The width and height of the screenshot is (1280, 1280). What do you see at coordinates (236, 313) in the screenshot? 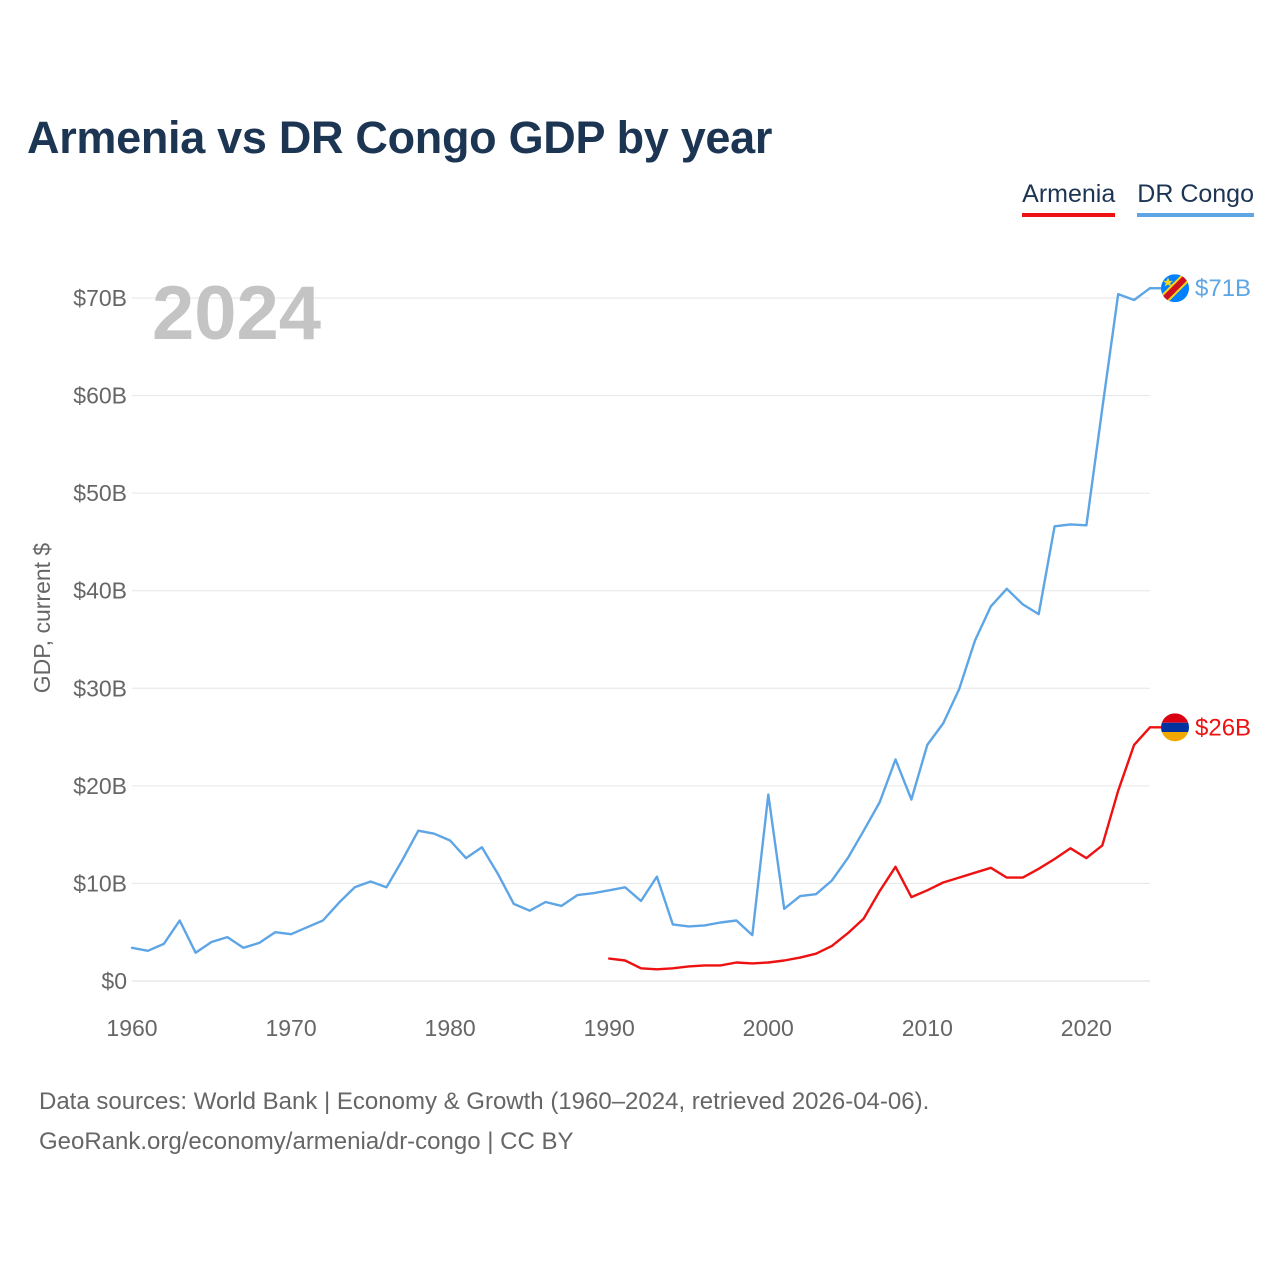
I see `year-watermark: 2024` at bounding box center [236, 313].